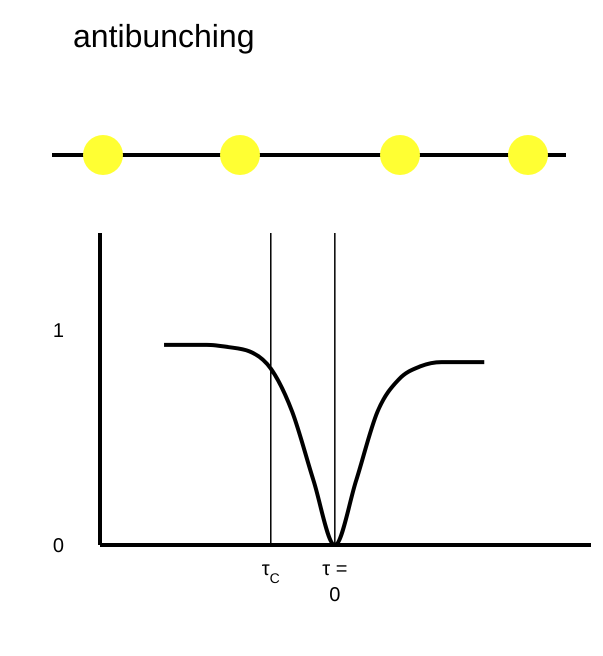  Describe the element at coordinates (163, 36) in the screenshot. I see `chart-title: antibunching` at that location.